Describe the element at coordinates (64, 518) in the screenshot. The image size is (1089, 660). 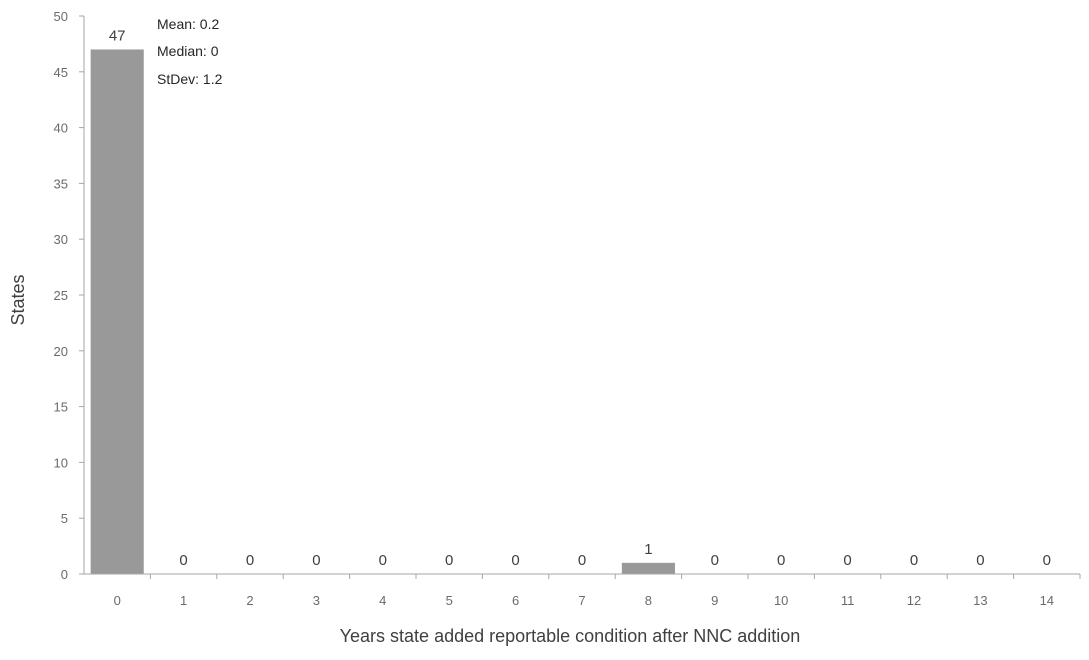
I see `y-tick-label: 5` at that location.